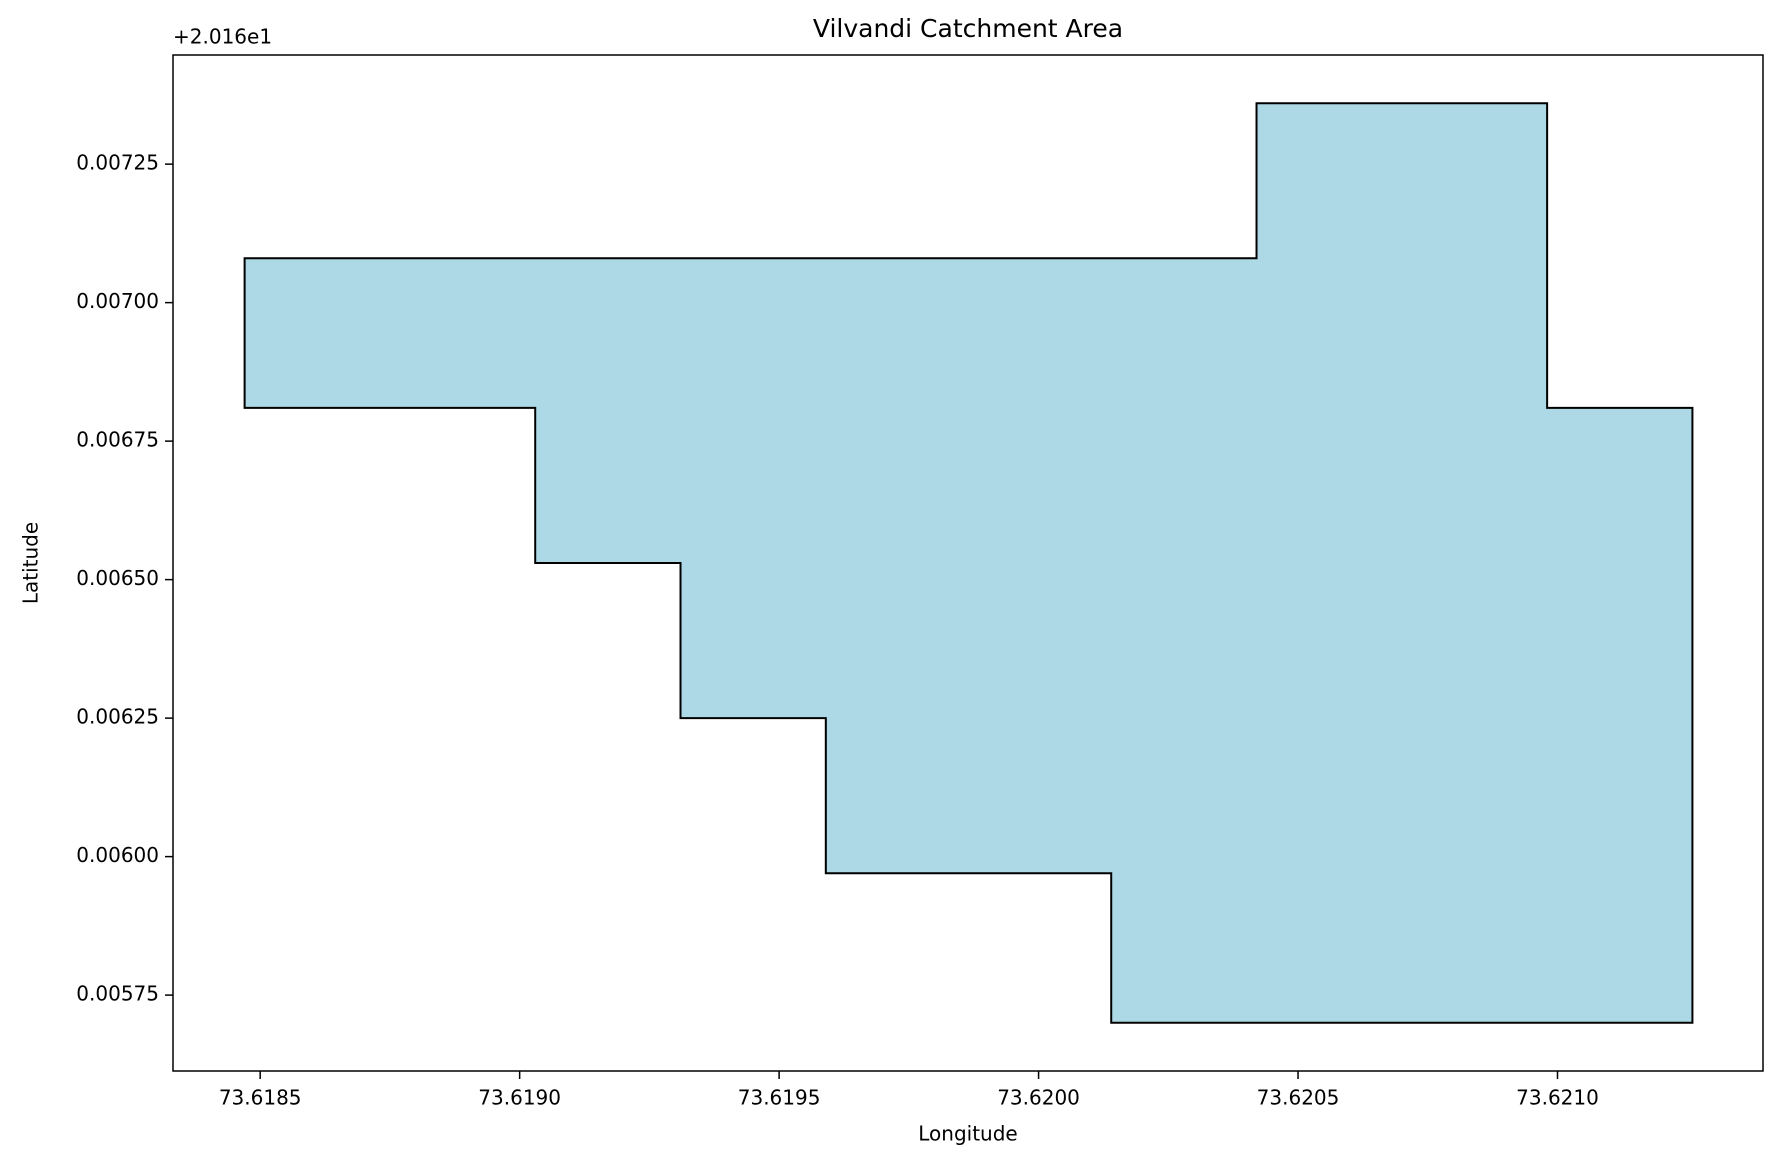  Describe the element at coordinates (222, 37) in the screenshot. I see `y-offset-label: +2.016e1` at that location.